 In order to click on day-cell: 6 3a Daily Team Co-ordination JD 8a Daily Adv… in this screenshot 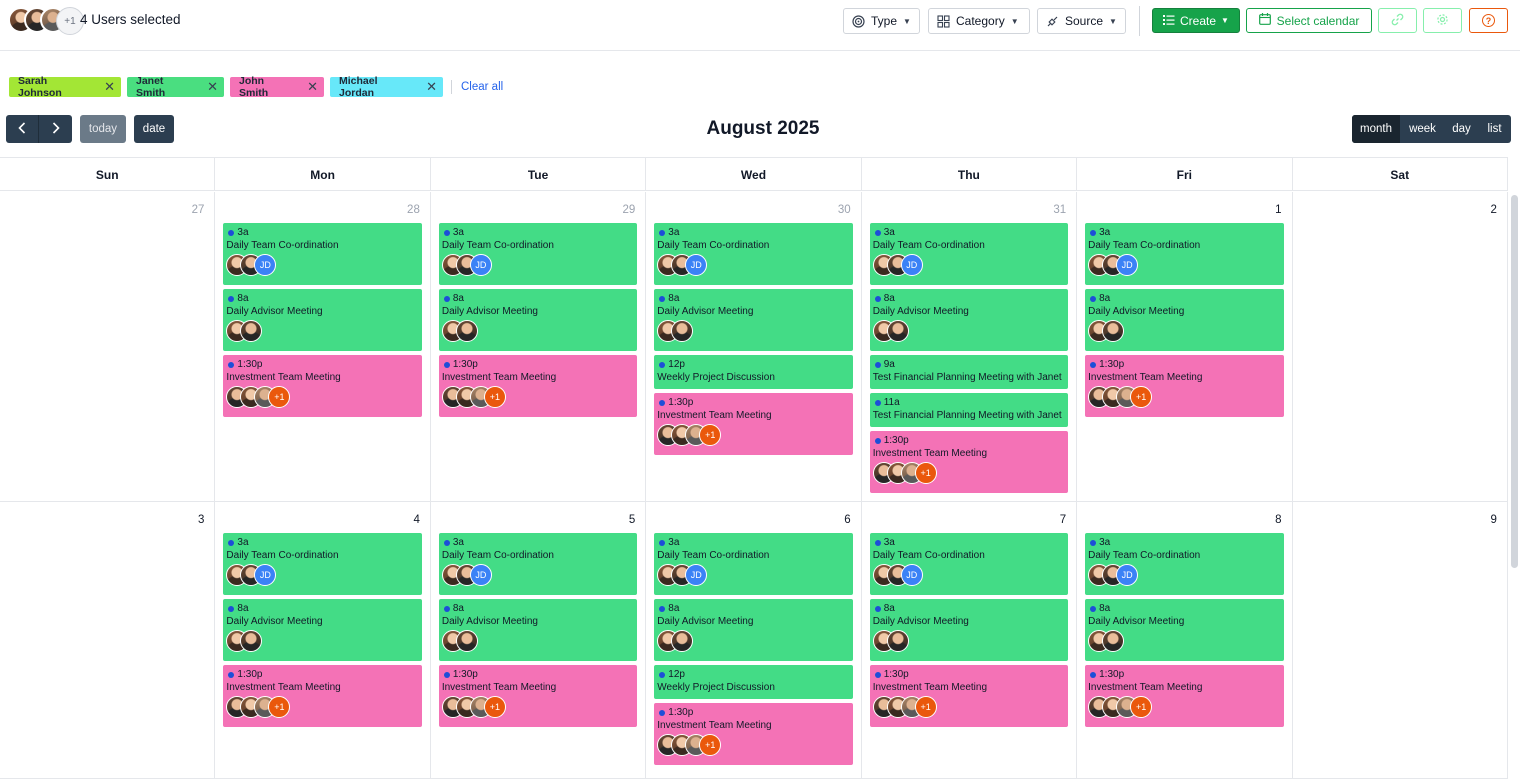, I will do `click(754, 640)`.